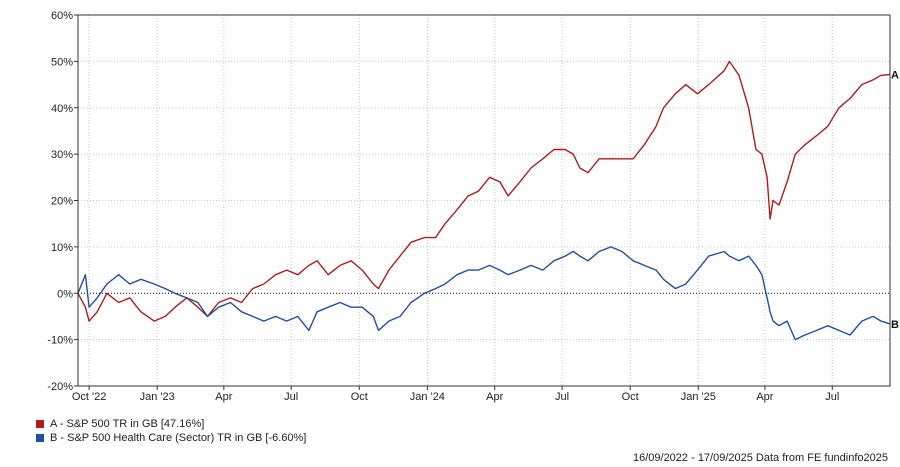 The width and height of the screenshot is (900, 467). I want to click on y-tick-label: 10%, so click(62, 248).